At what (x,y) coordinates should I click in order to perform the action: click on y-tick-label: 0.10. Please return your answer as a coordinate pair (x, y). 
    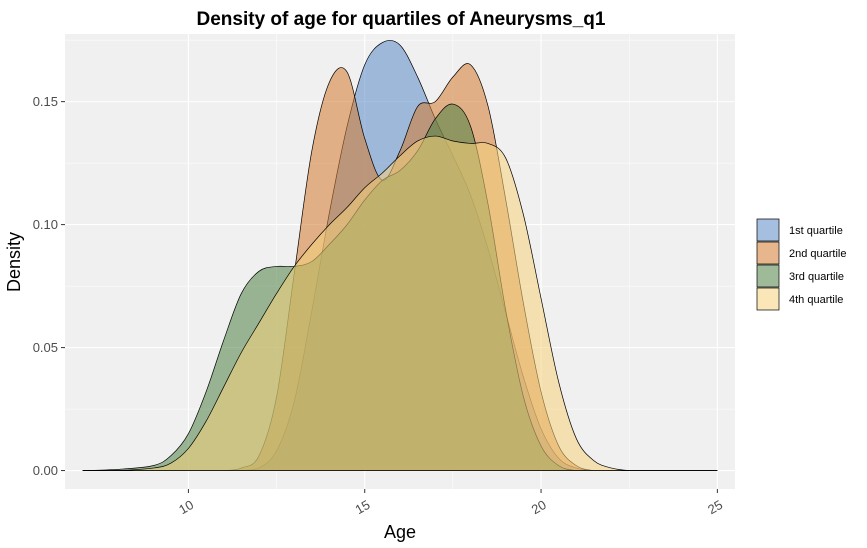
    Looking at the image, I should click on (45, 224).